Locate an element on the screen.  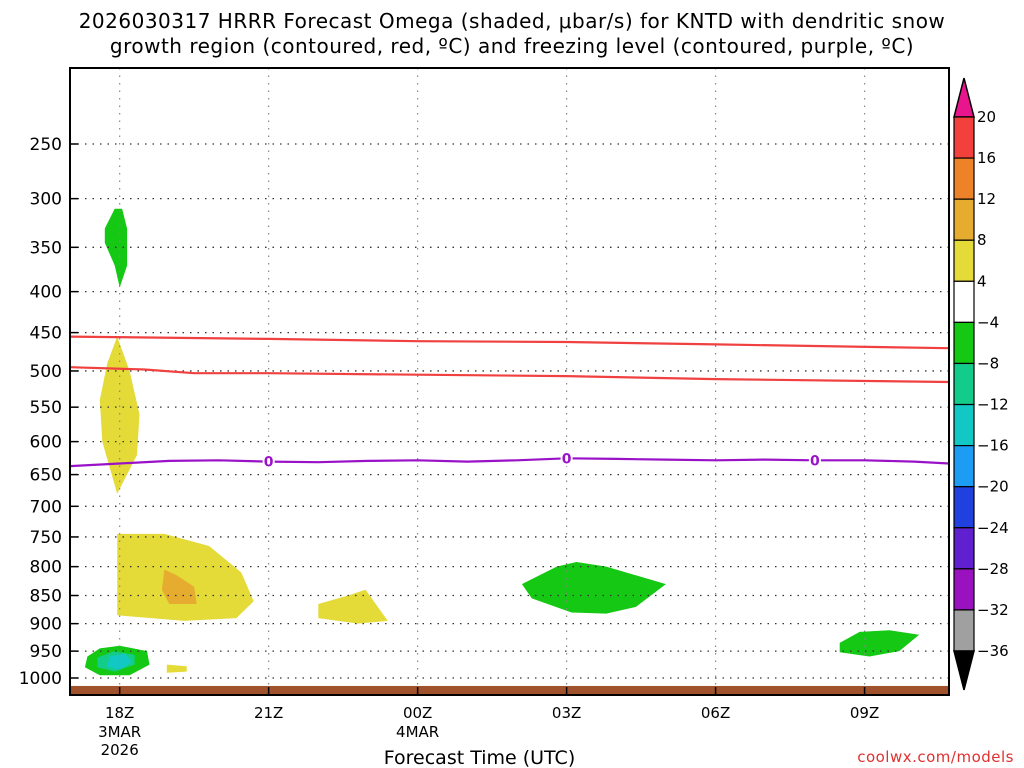
y-tick-label-750: 750 is located at coordinates (46, 538).